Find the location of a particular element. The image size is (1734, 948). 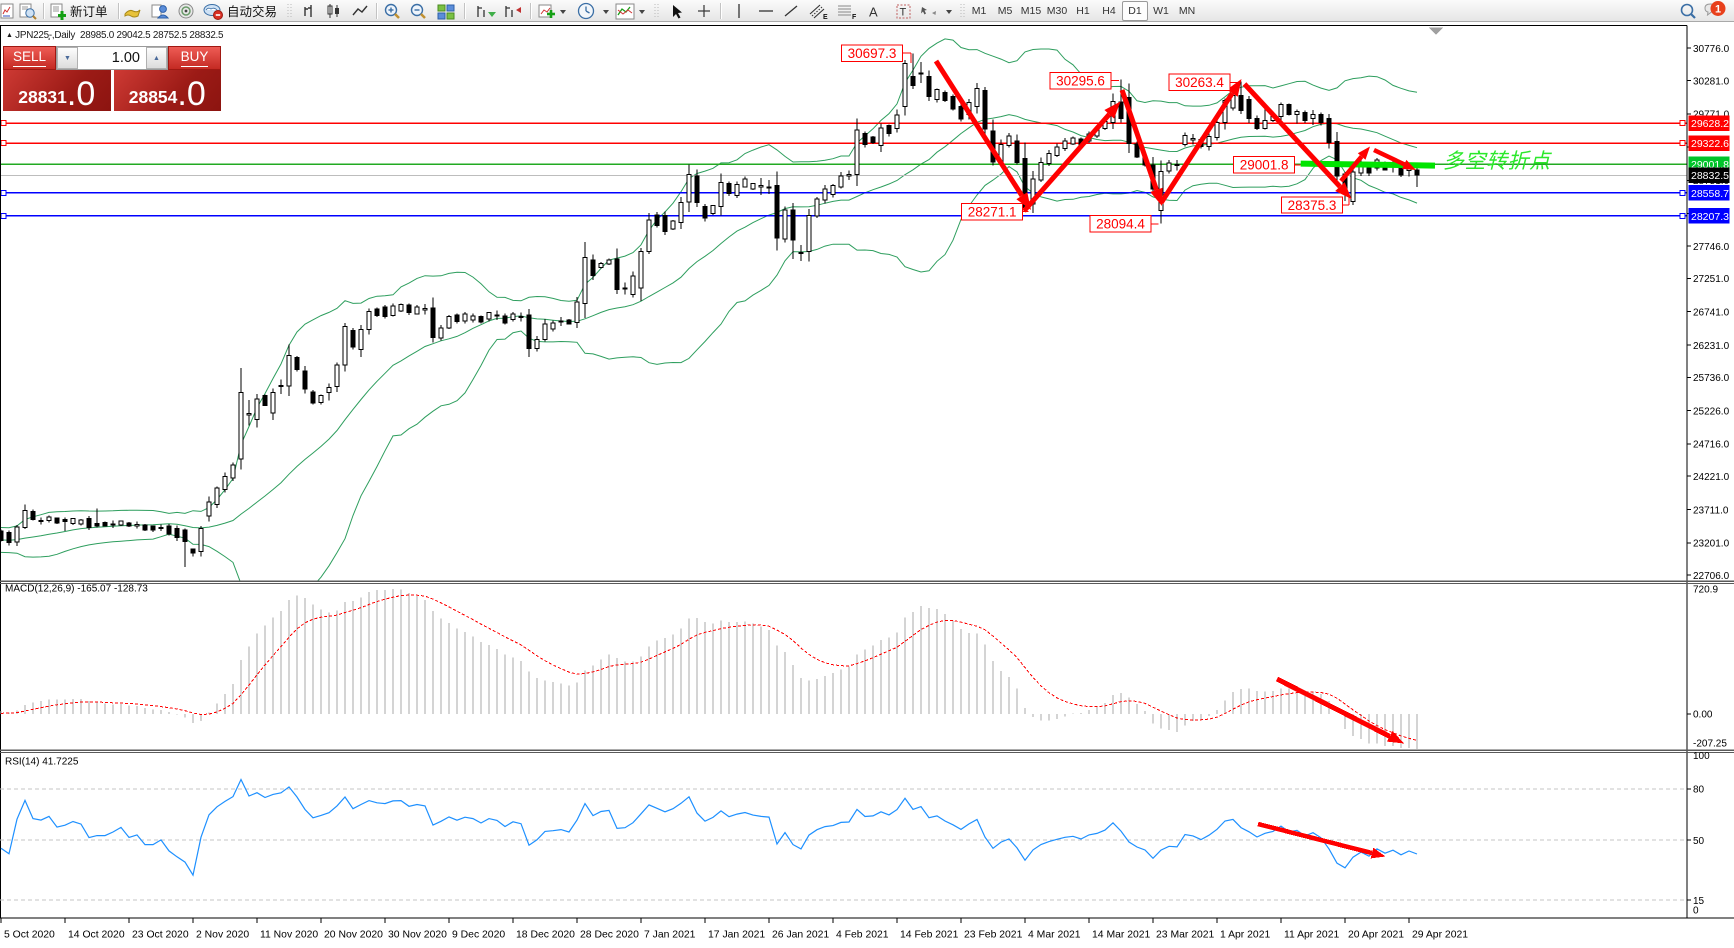

svg-text: 1 is located at coordinates (1718, 10).